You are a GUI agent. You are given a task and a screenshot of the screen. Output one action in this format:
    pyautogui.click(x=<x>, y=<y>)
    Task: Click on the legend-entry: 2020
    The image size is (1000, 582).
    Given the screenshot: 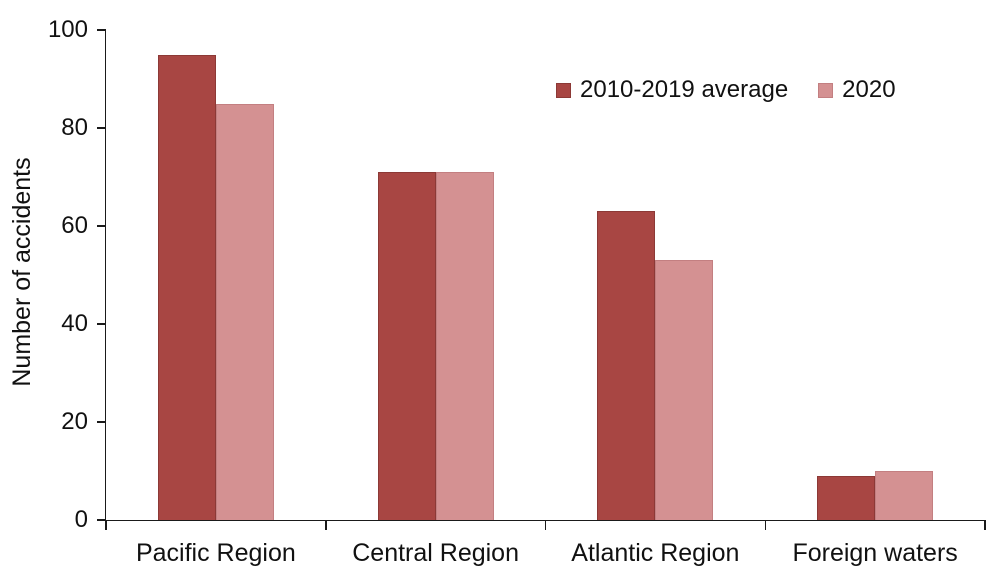 What is the action you would take?
    pyautogui.click(x=857, y=90)
    